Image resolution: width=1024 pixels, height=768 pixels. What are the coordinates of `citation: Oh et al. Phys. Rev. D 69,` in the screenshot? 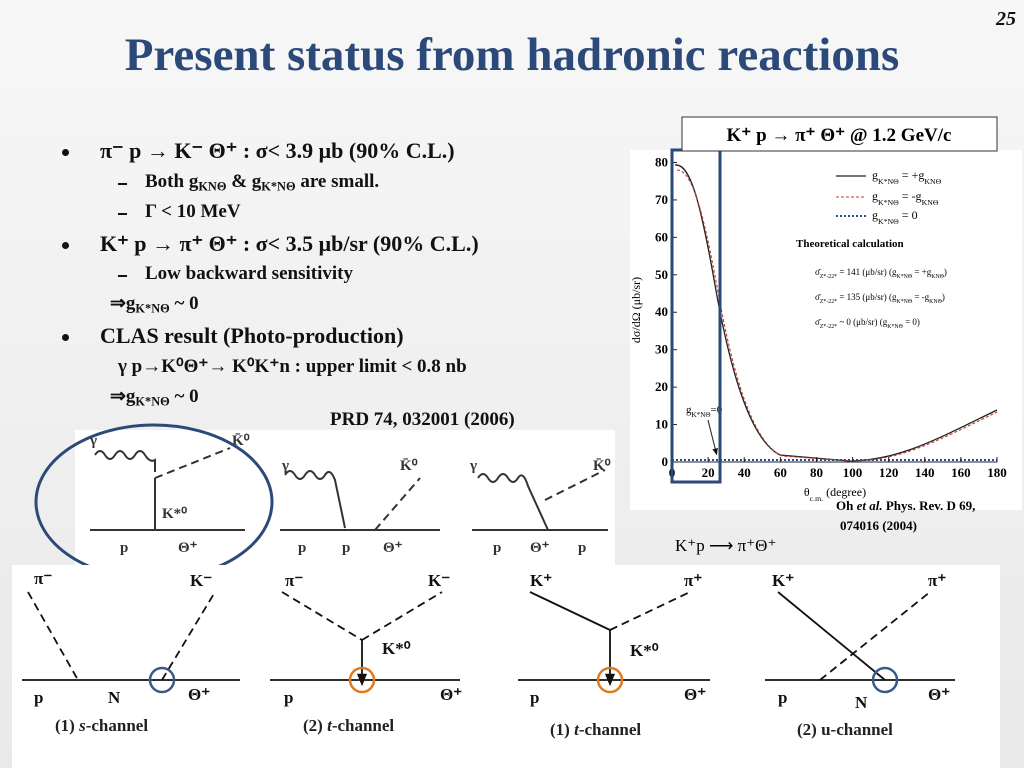 It's located at (905, 505).